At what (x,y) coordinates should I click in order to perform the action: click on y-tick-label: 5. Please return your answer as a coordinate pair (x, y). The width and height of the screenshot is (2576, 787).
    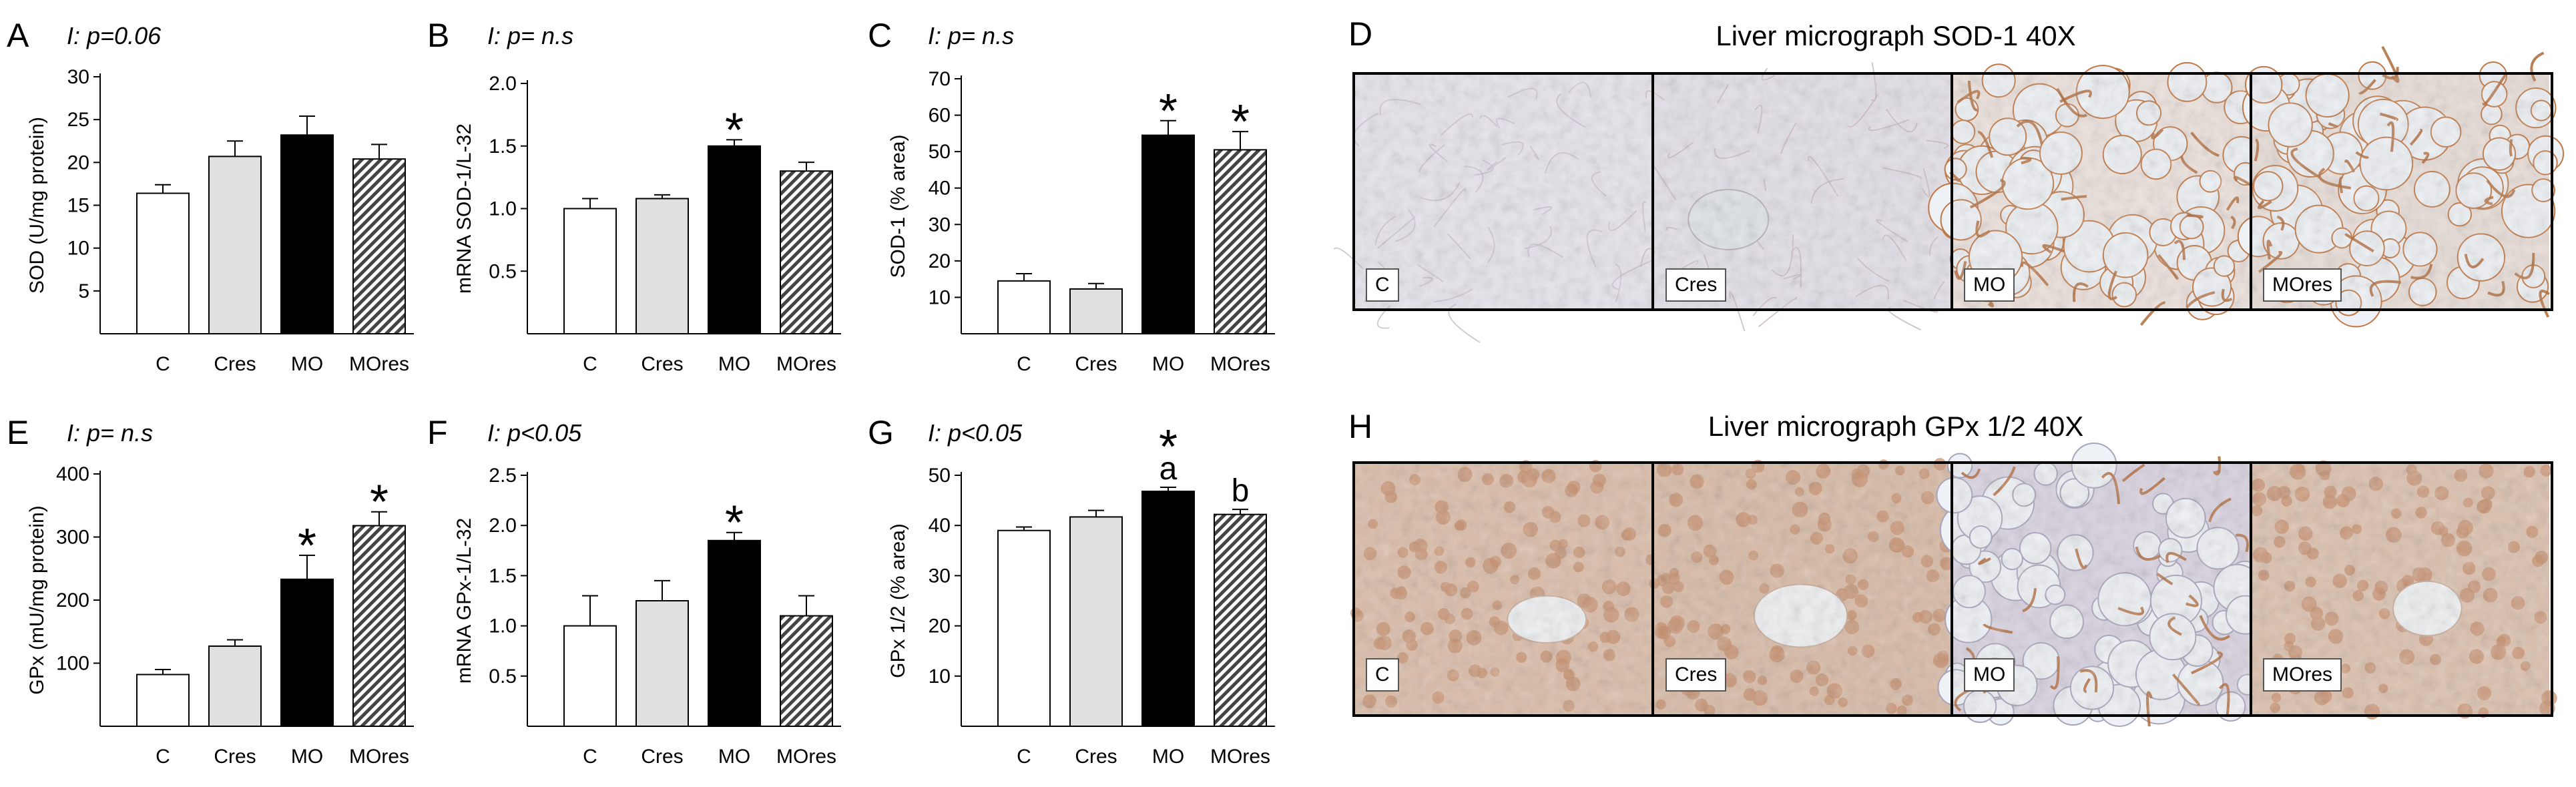
    Looking at the image, I should click on (83, 291).